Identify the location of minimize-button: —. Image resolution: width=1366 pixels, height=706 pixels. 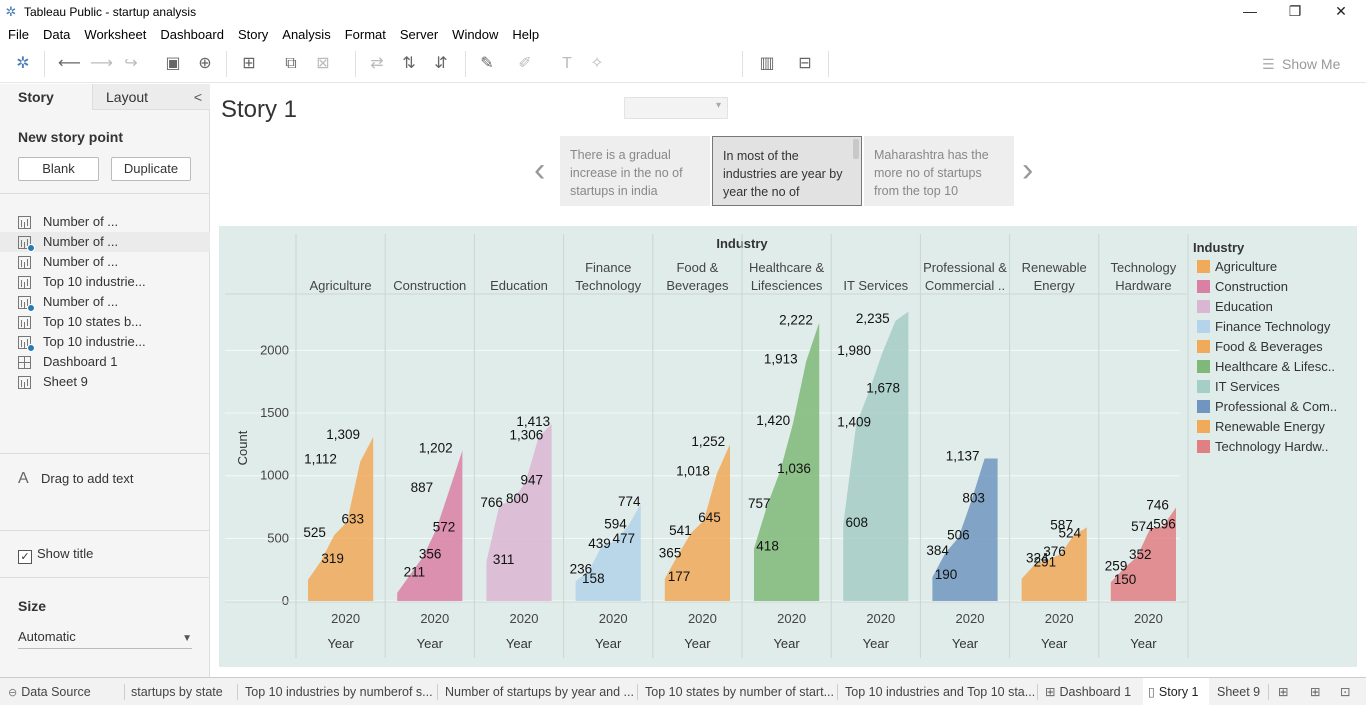
(1250, 11).